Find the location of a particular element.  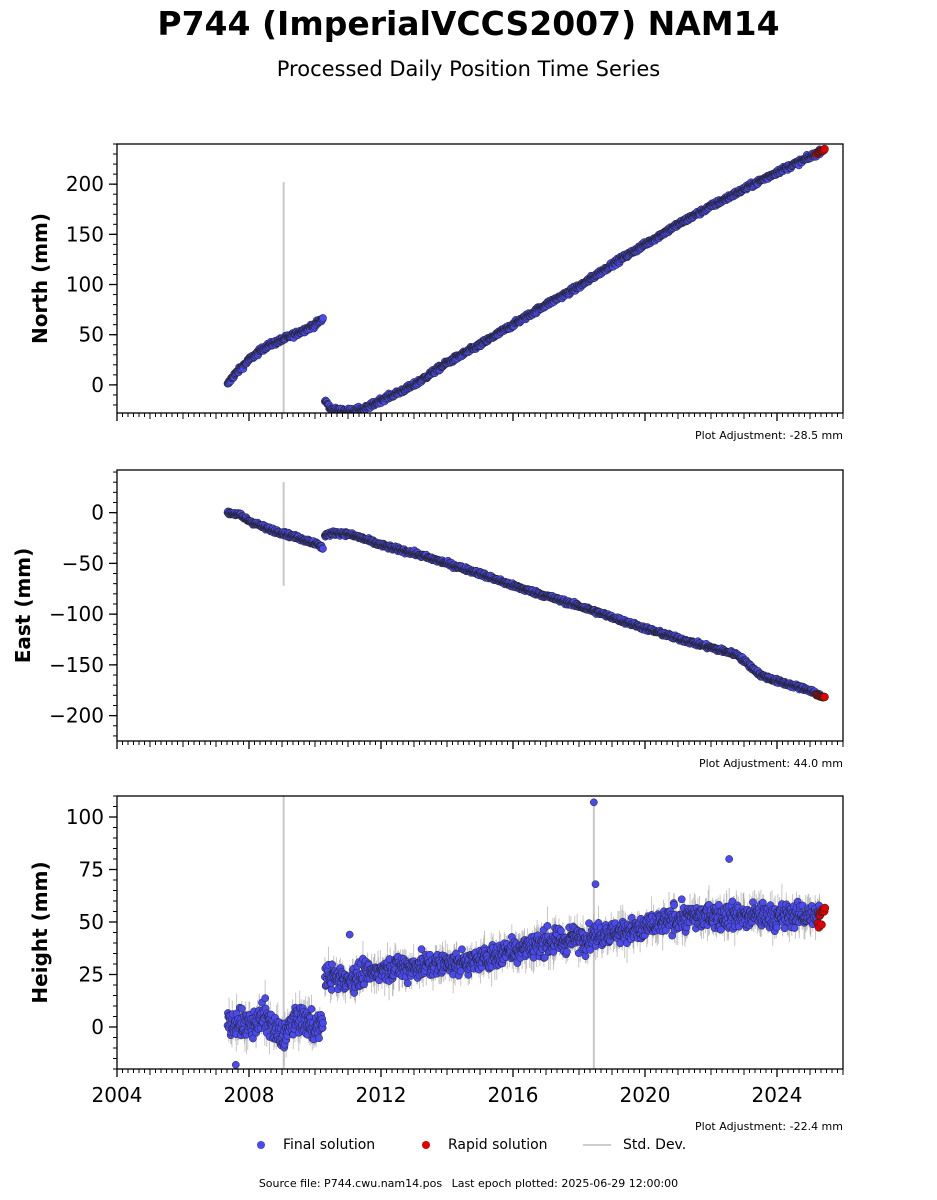

page-subtitle: Processed Daily Position Time Series is located at coordinates (468, 69).